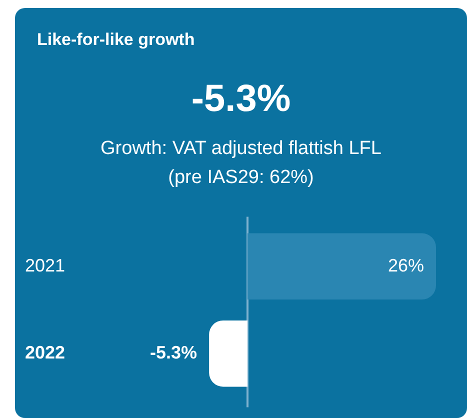 The height and width of the screenshot is (418, 467). Describe the element at coordinates (241, 149) in the screenshot. I see `text: Growth: VAT adjusted flattish LFL` at that location.